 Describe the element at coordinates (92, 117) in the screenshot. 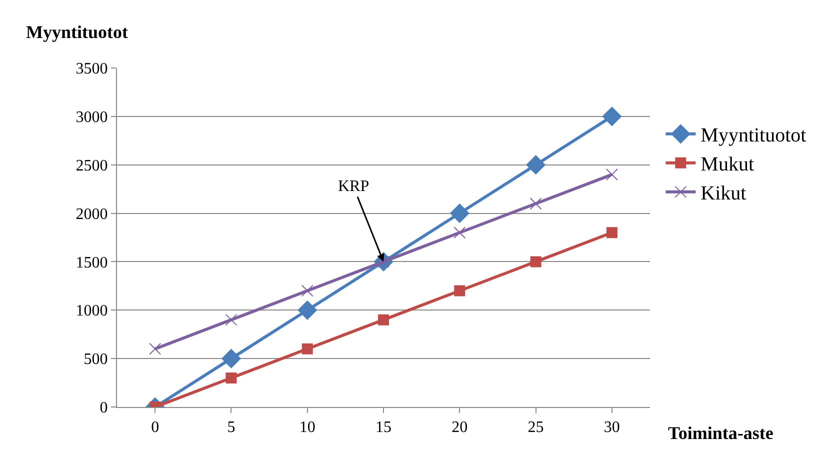

I see `y-tick-label: 3000` at that location.